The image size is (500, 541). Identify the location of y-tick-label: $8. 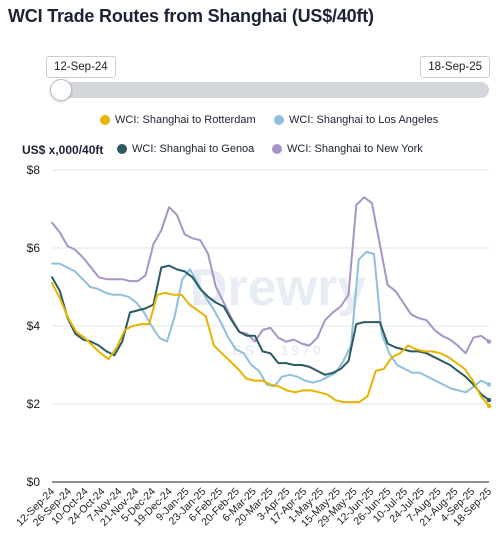
(34, 170).